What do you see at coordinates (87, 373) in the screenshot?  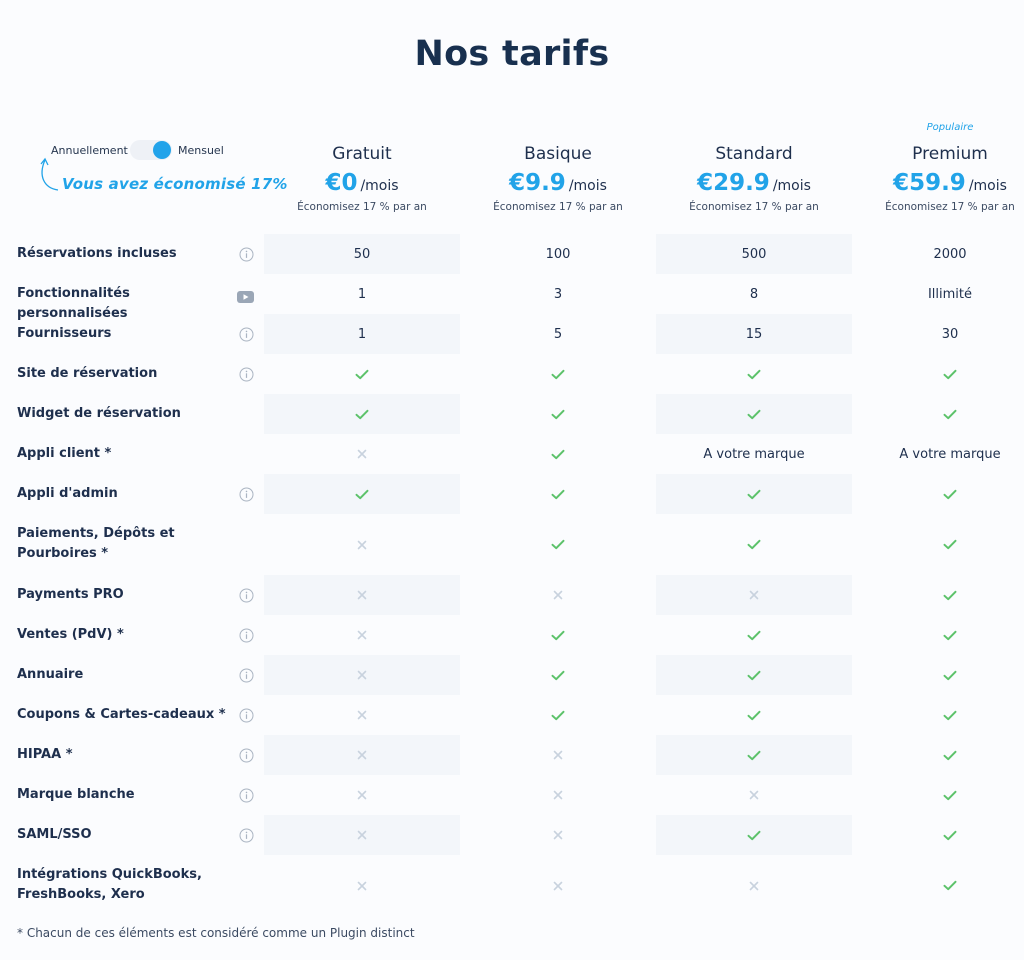 I see `feature-label: Site de réservation` at bounding box center [87, 373].